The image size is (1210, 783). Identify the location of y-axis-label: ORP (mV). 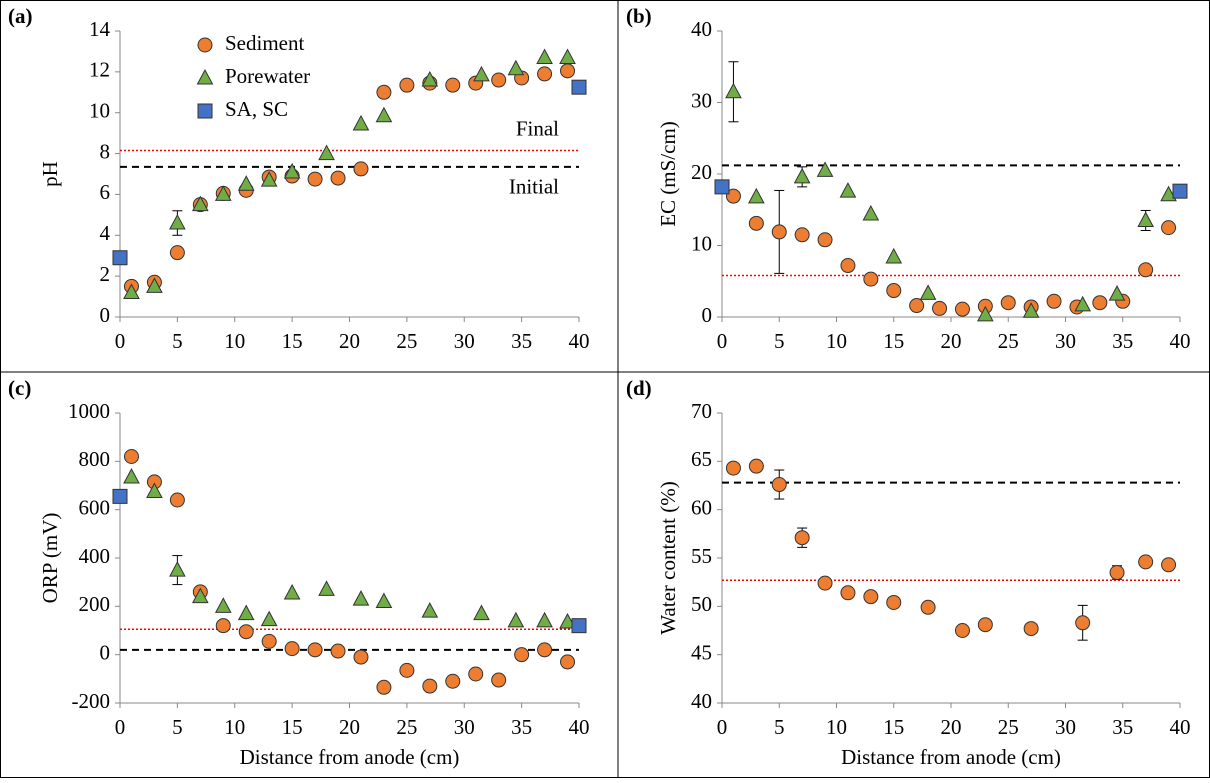
(50, 558).